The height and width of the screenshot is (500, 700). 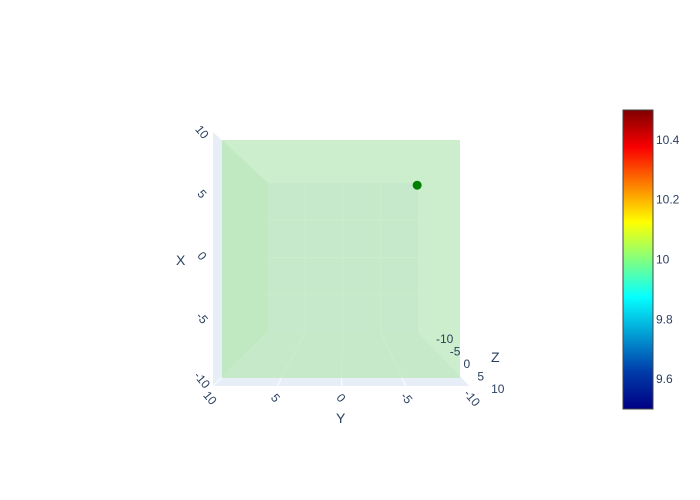 I want to click on x-tick-label: 5, so click(x=201, y=194).